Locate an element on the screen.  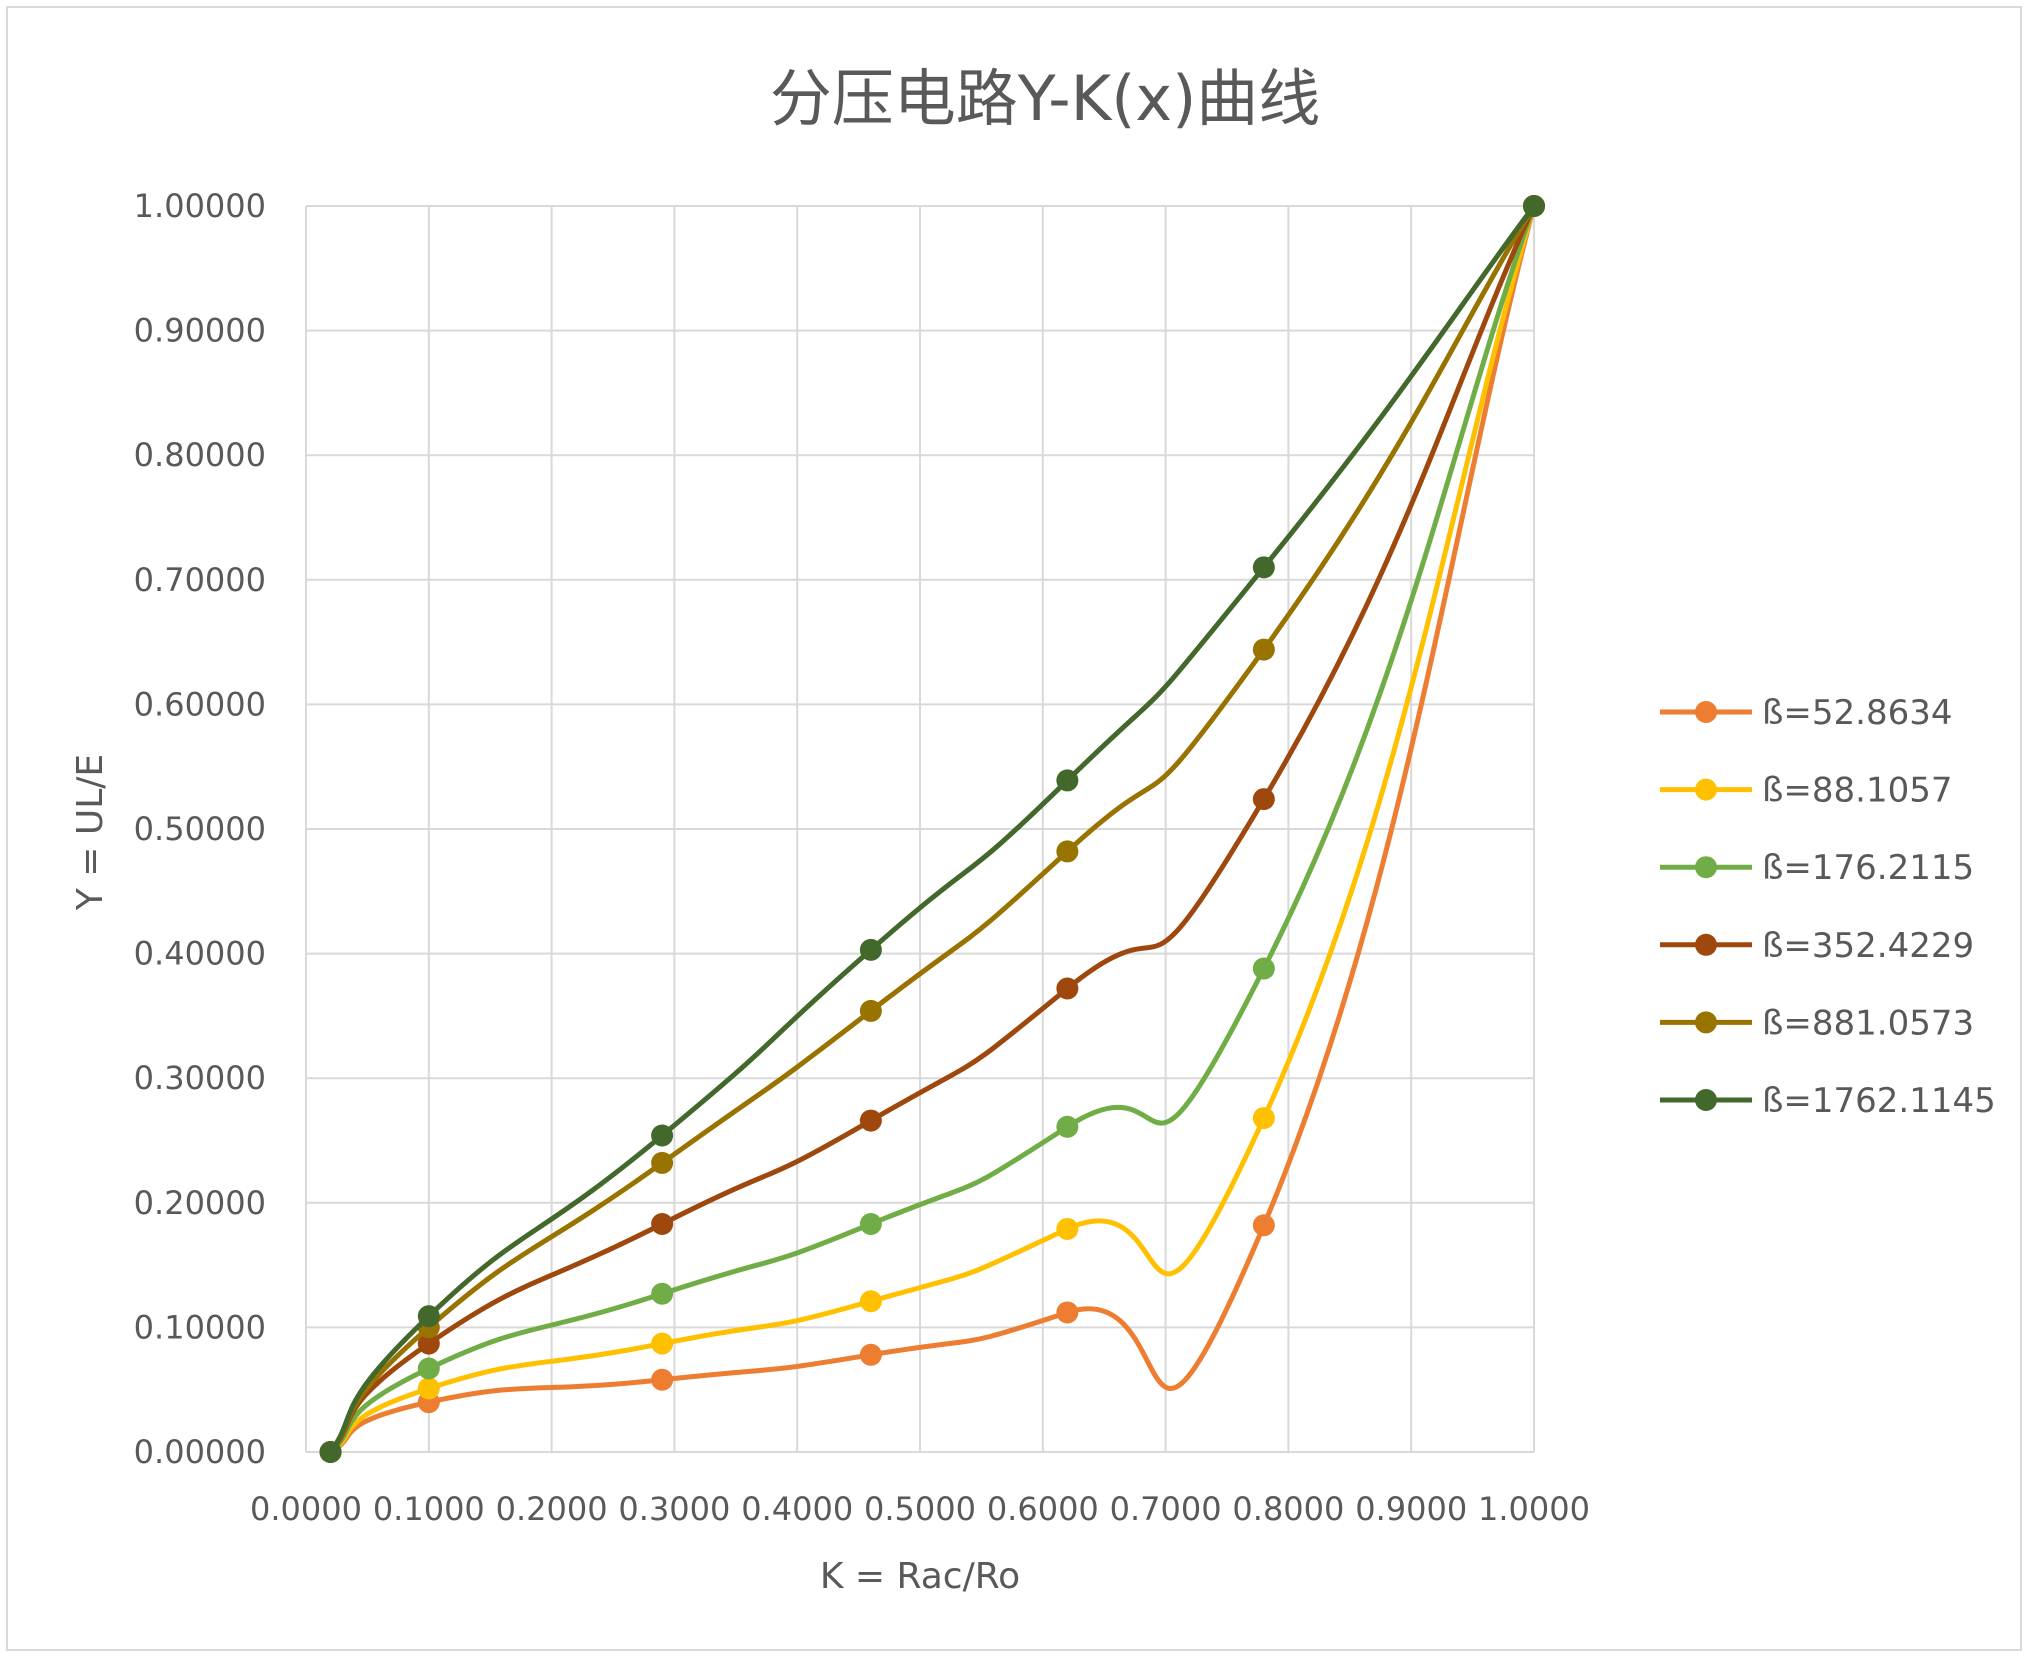
legend-item: ß=1762.1145 is located at coordinates (1828, 1101).